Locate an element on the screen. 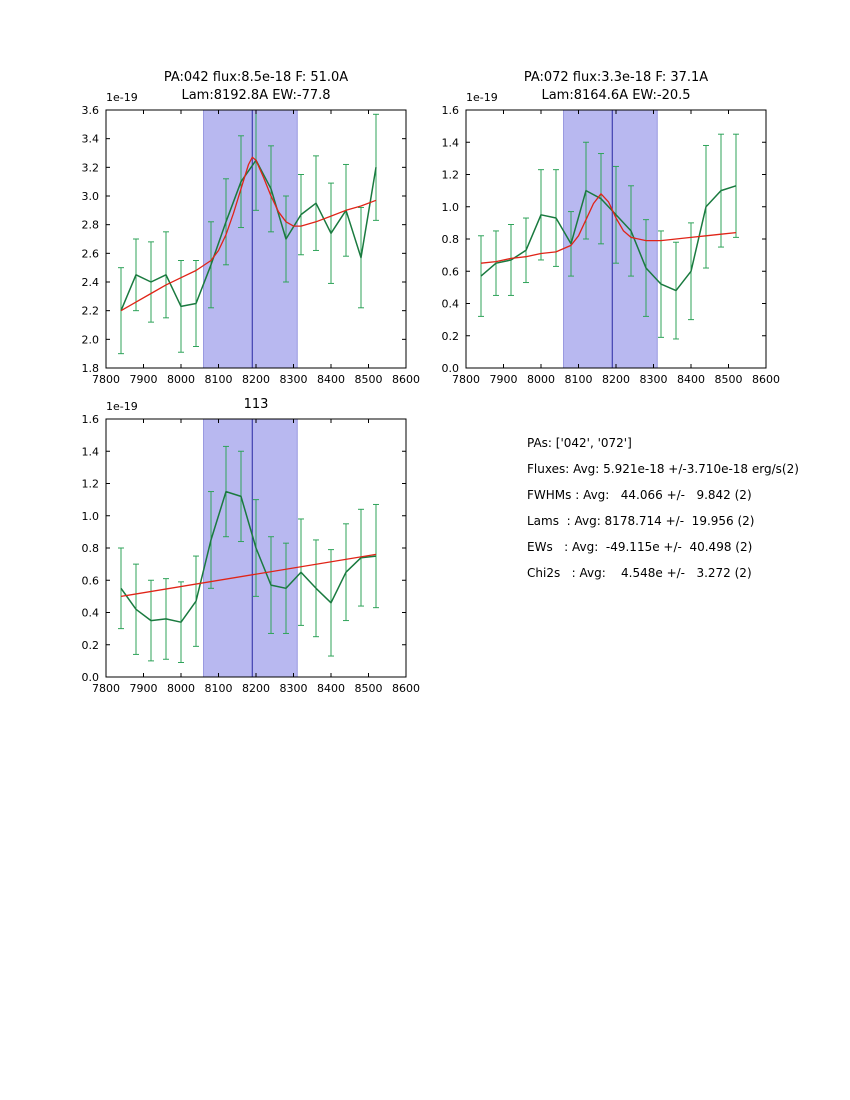 This screenshot has width=850, height=1100. stats-line-ews: EWs : Avg: -49.115e +/- 40.498 (2) is located at coordinates (640, 547).